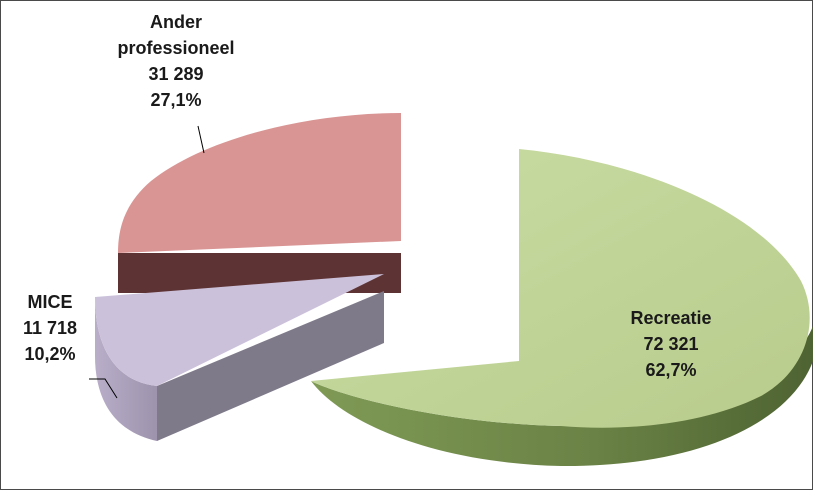 This screenshot has width=813, height=491. What do you see at coordinates (671, 370) in the screenshot?
I see `label-recreatie-percent: 62,7%` at bounding box center [671, 370].